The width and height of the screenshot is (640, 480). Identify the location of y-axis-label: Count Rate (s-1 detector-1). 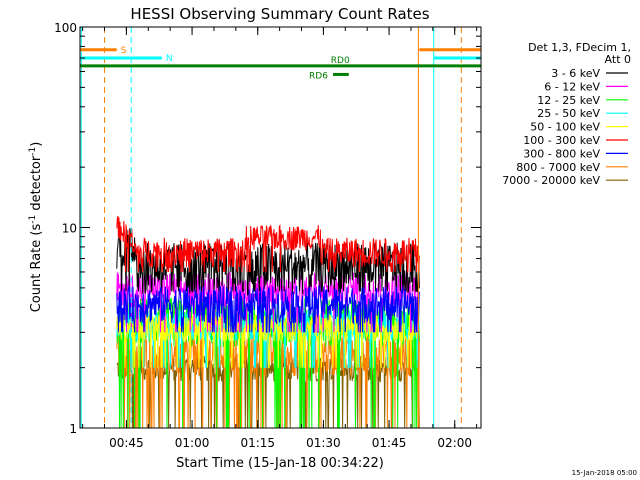
(36, 227).